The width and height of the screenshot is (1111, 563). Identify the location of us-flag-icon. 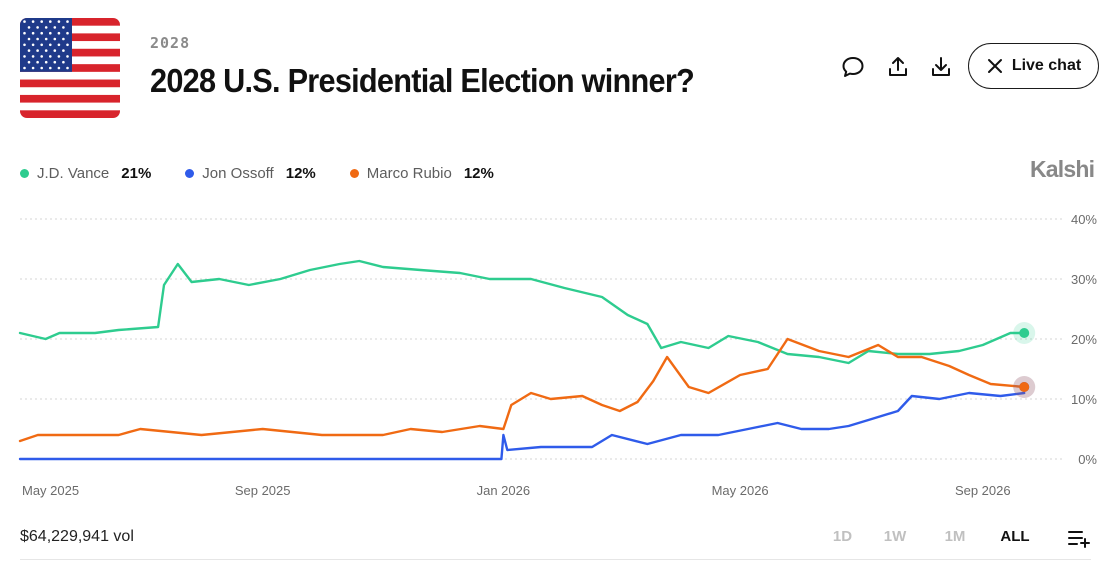
(70, 68).